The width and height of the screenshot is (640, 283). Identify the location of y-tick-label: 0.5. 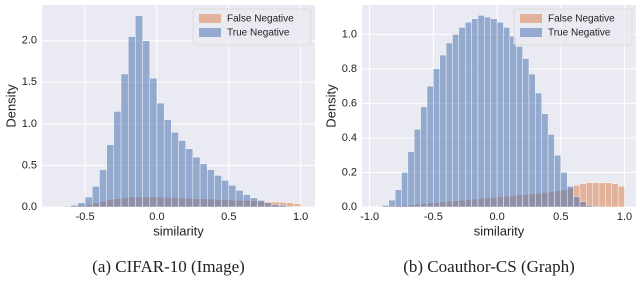
(29, 165).